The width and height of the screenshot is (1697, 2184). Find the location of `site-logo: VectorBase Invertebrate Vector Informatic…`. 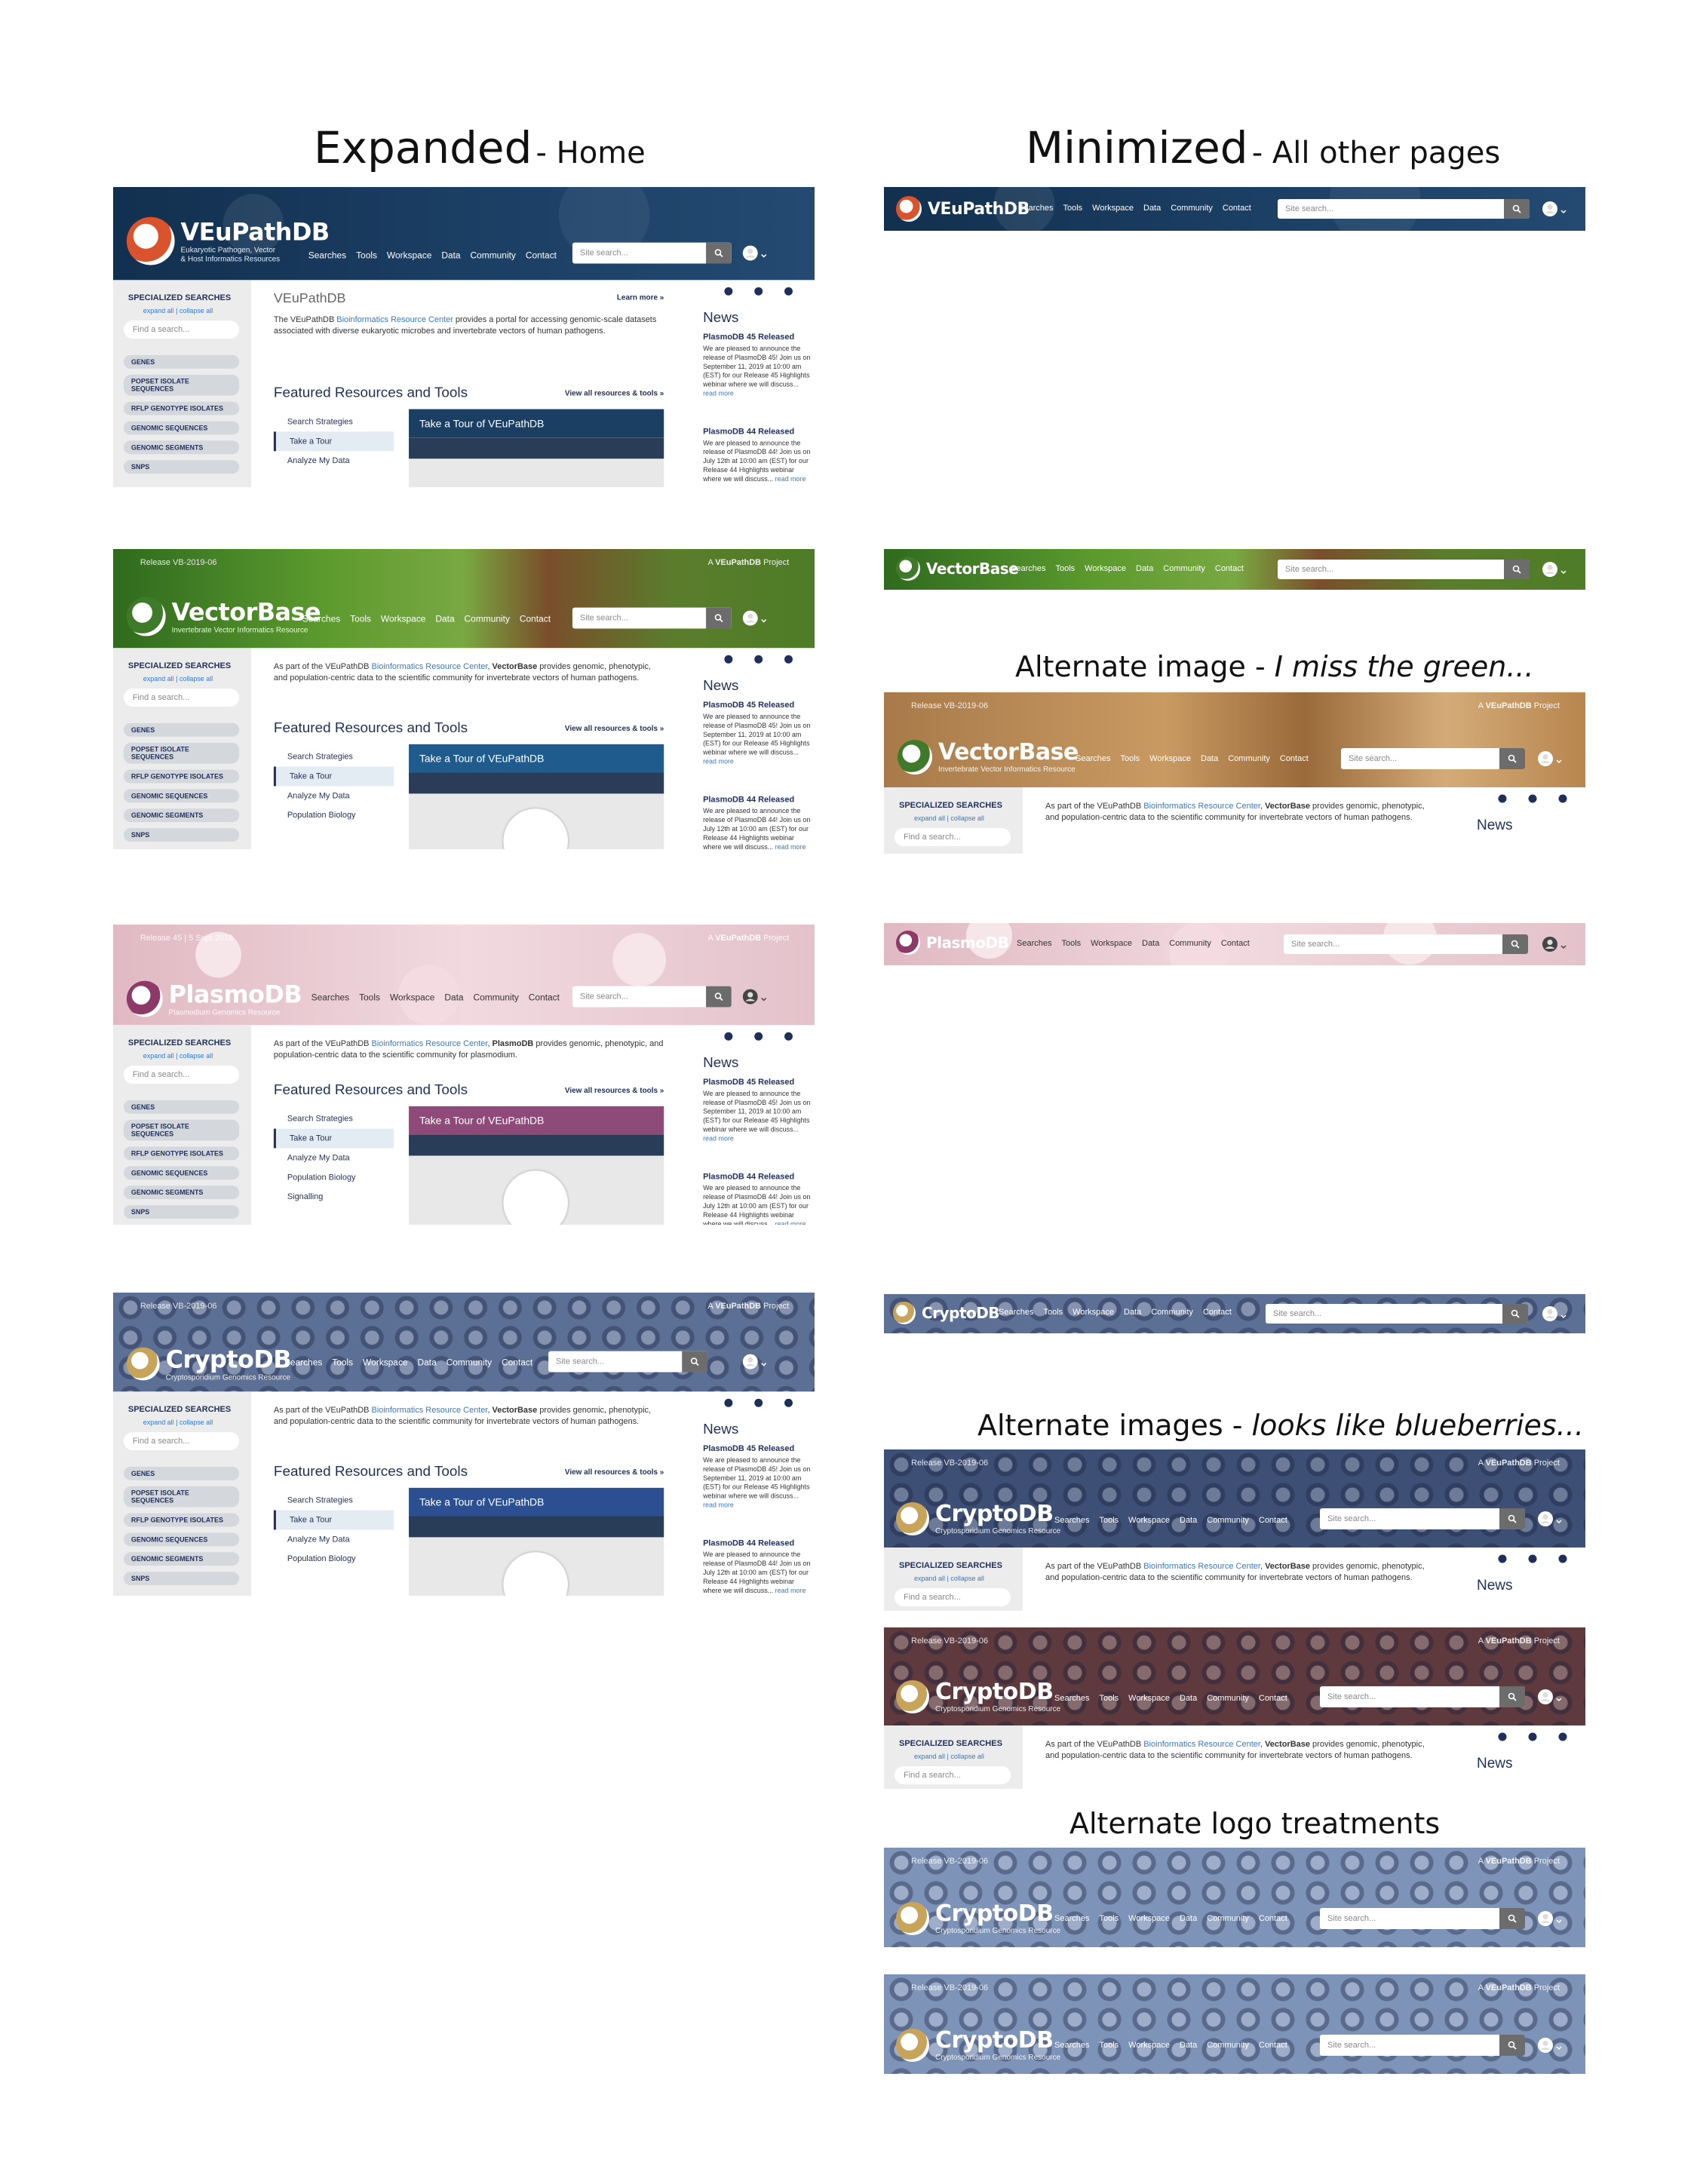

site-logo: VectorBase Invertebrate Vector Informatic… is located at coordinates (224, 616).